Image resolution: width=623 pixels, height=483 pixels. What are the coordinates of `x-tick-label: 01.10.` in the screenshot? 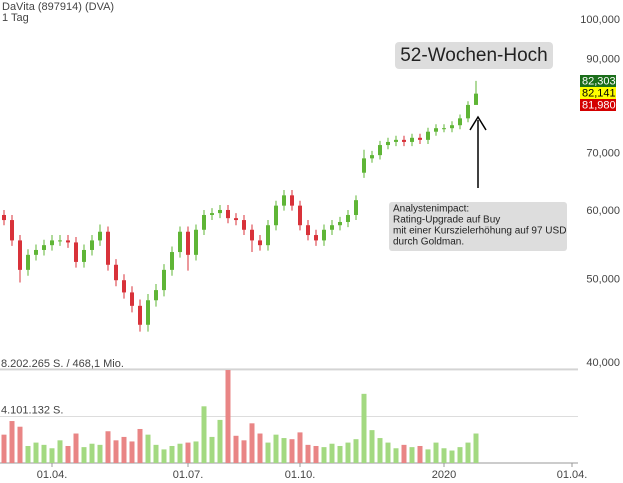 It's located at (300, 475).